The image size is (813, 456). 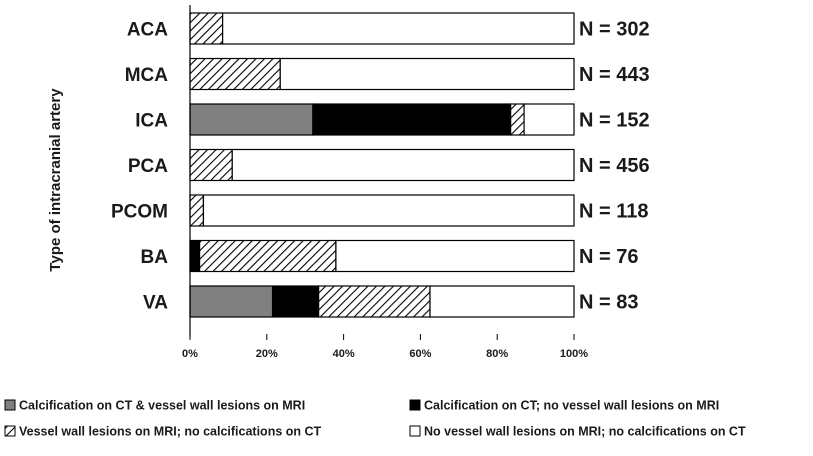 I want to click on x-tick-label: 40%, so click(x=344, y=354).